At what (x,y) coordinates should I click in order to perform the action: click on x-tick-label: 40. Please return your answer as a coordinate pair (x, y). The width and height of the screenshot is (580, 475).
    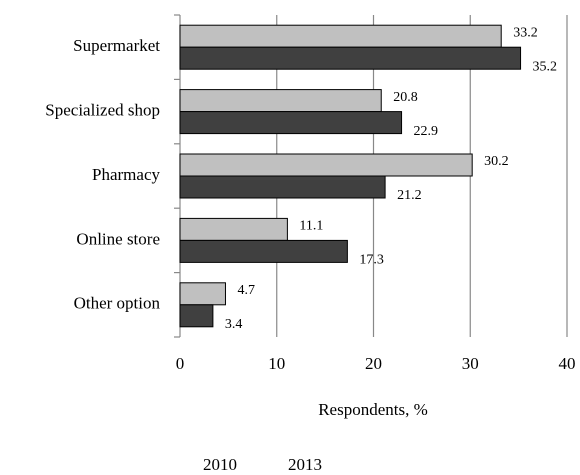
    Looking at the image, I should click on (567, 363).